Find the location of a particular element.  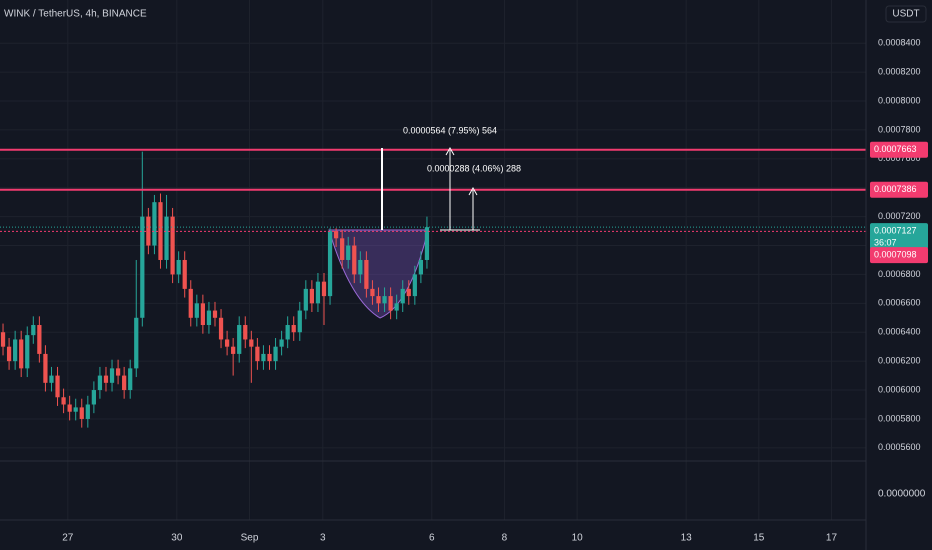

y-tick-label: 0.0008200 is located at coordinates (899, 71).